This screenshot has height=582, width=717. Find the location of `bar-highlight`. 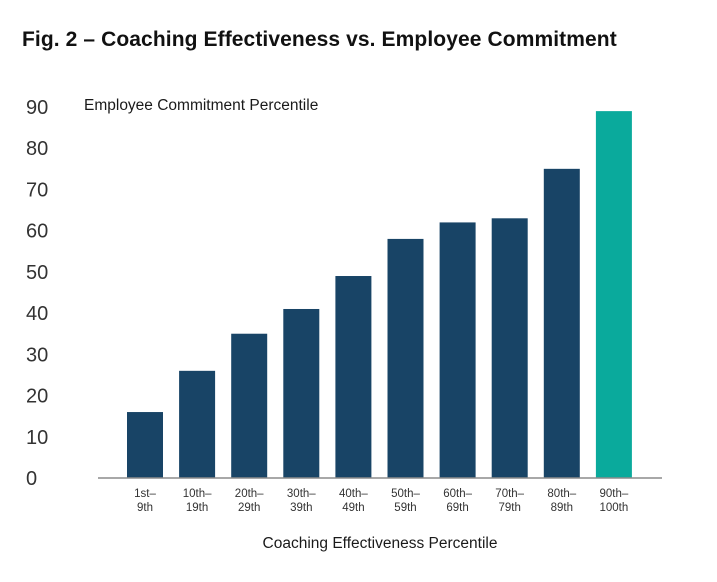

bar-highlight is located at coordinates (613, 294).